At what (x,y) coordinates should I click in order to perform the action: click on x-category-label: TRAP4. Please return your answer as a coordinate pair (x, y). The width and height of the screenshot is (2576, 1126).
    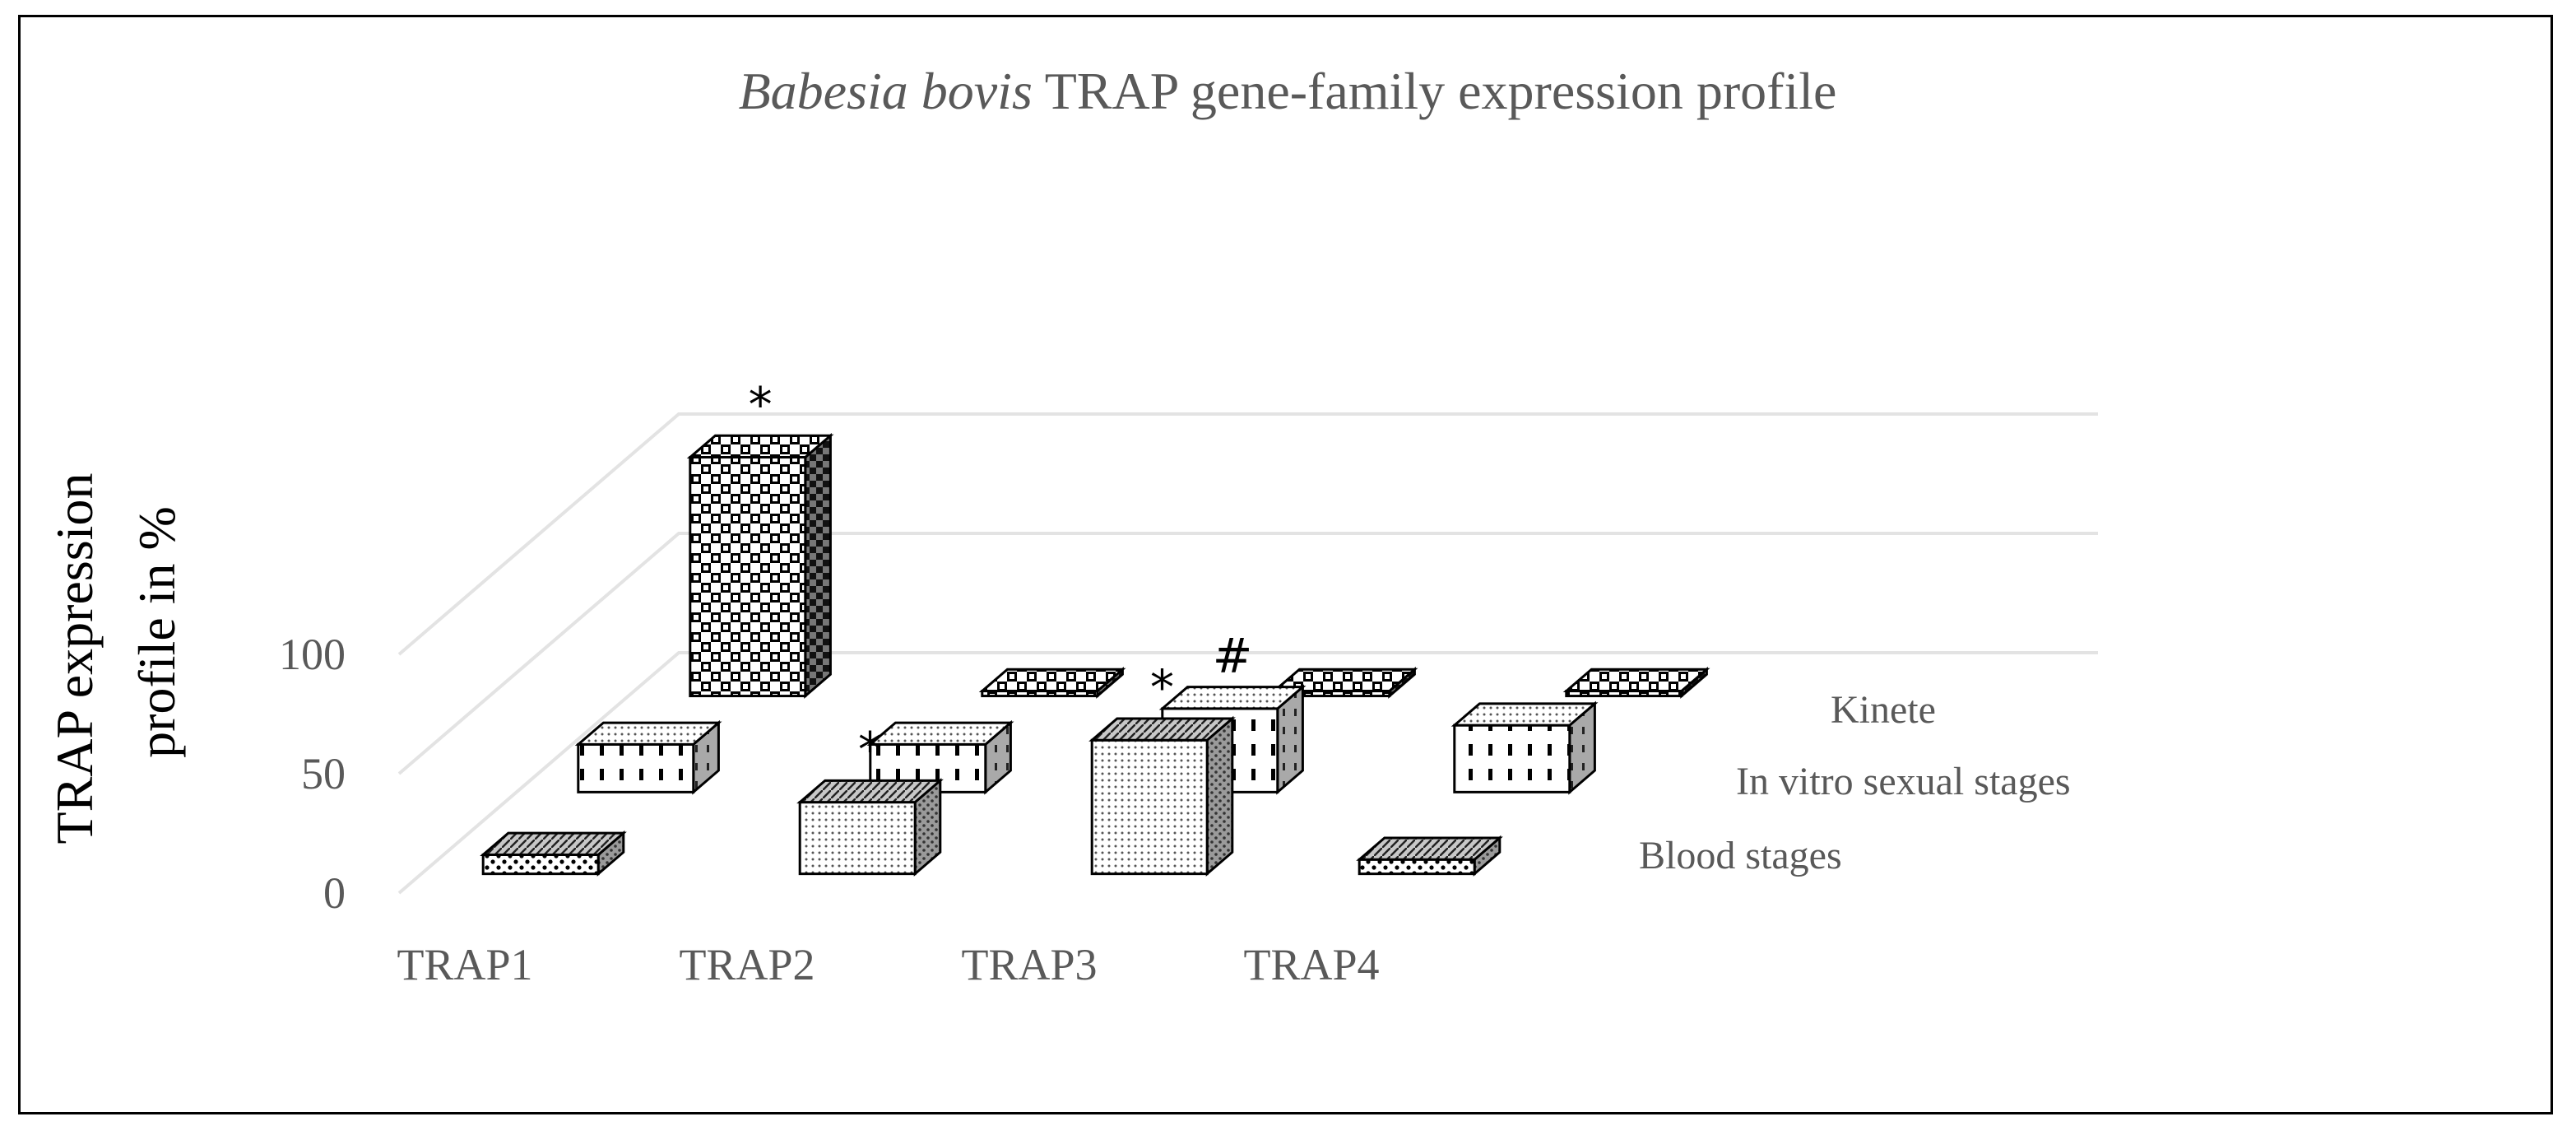
    Looking at the image, I should click on (1311, 964).